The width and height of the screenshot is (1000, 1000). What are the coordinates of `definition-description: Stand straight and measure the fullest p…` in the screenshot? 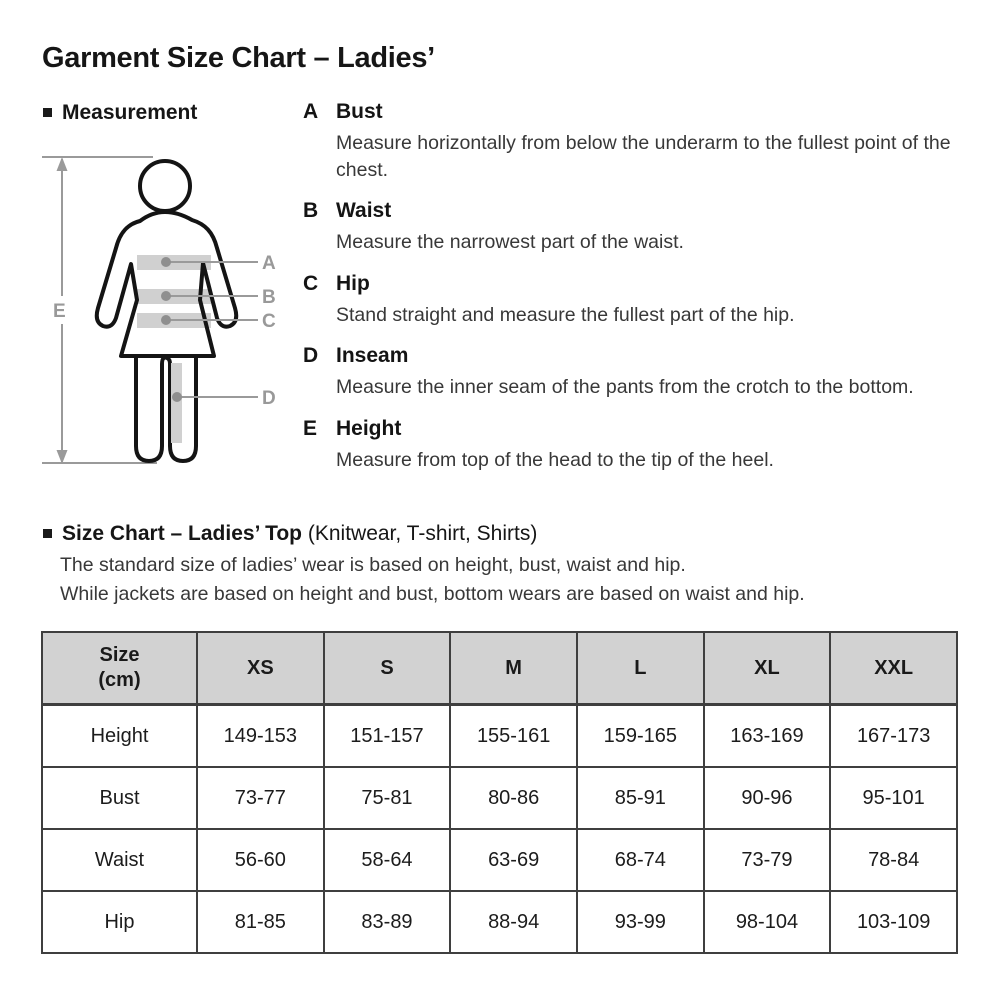 It's located at (565, 314).